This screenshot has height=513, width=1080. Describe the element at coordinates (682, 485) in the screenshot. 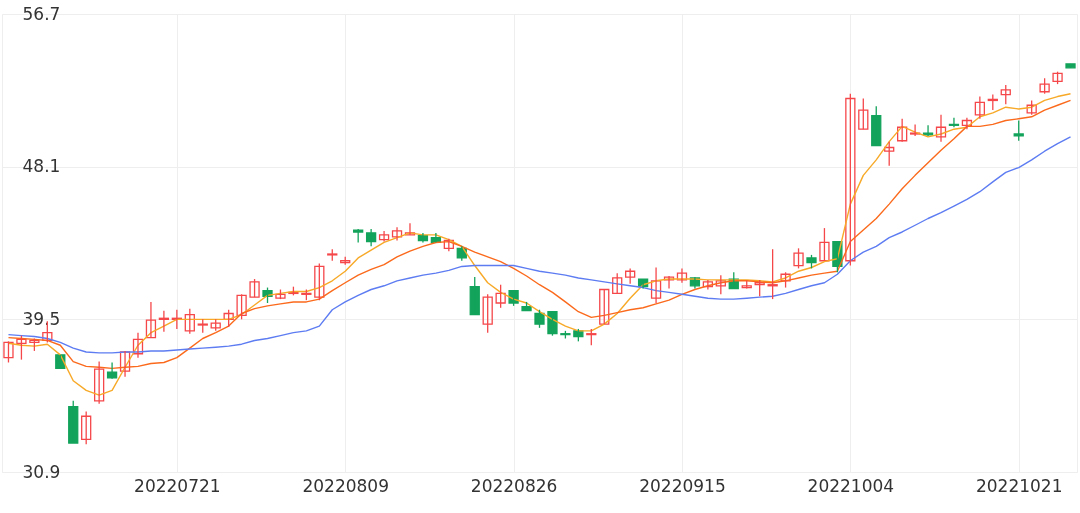

I see `x-tick-label: 20220915` at that location.